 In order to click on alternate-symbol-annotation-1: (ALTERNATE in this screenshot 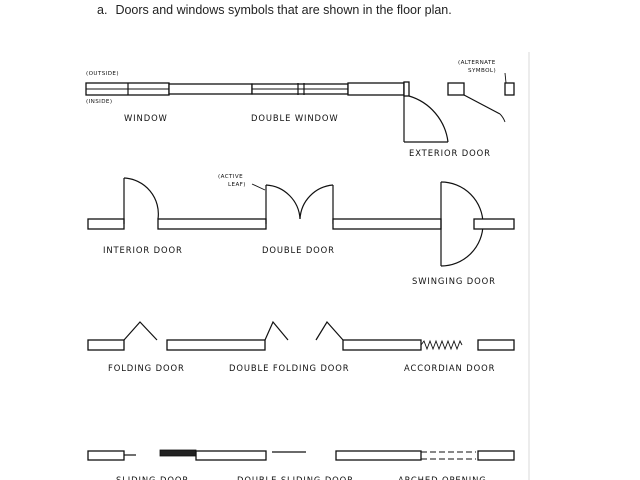, I will do `click(477, 63)`.